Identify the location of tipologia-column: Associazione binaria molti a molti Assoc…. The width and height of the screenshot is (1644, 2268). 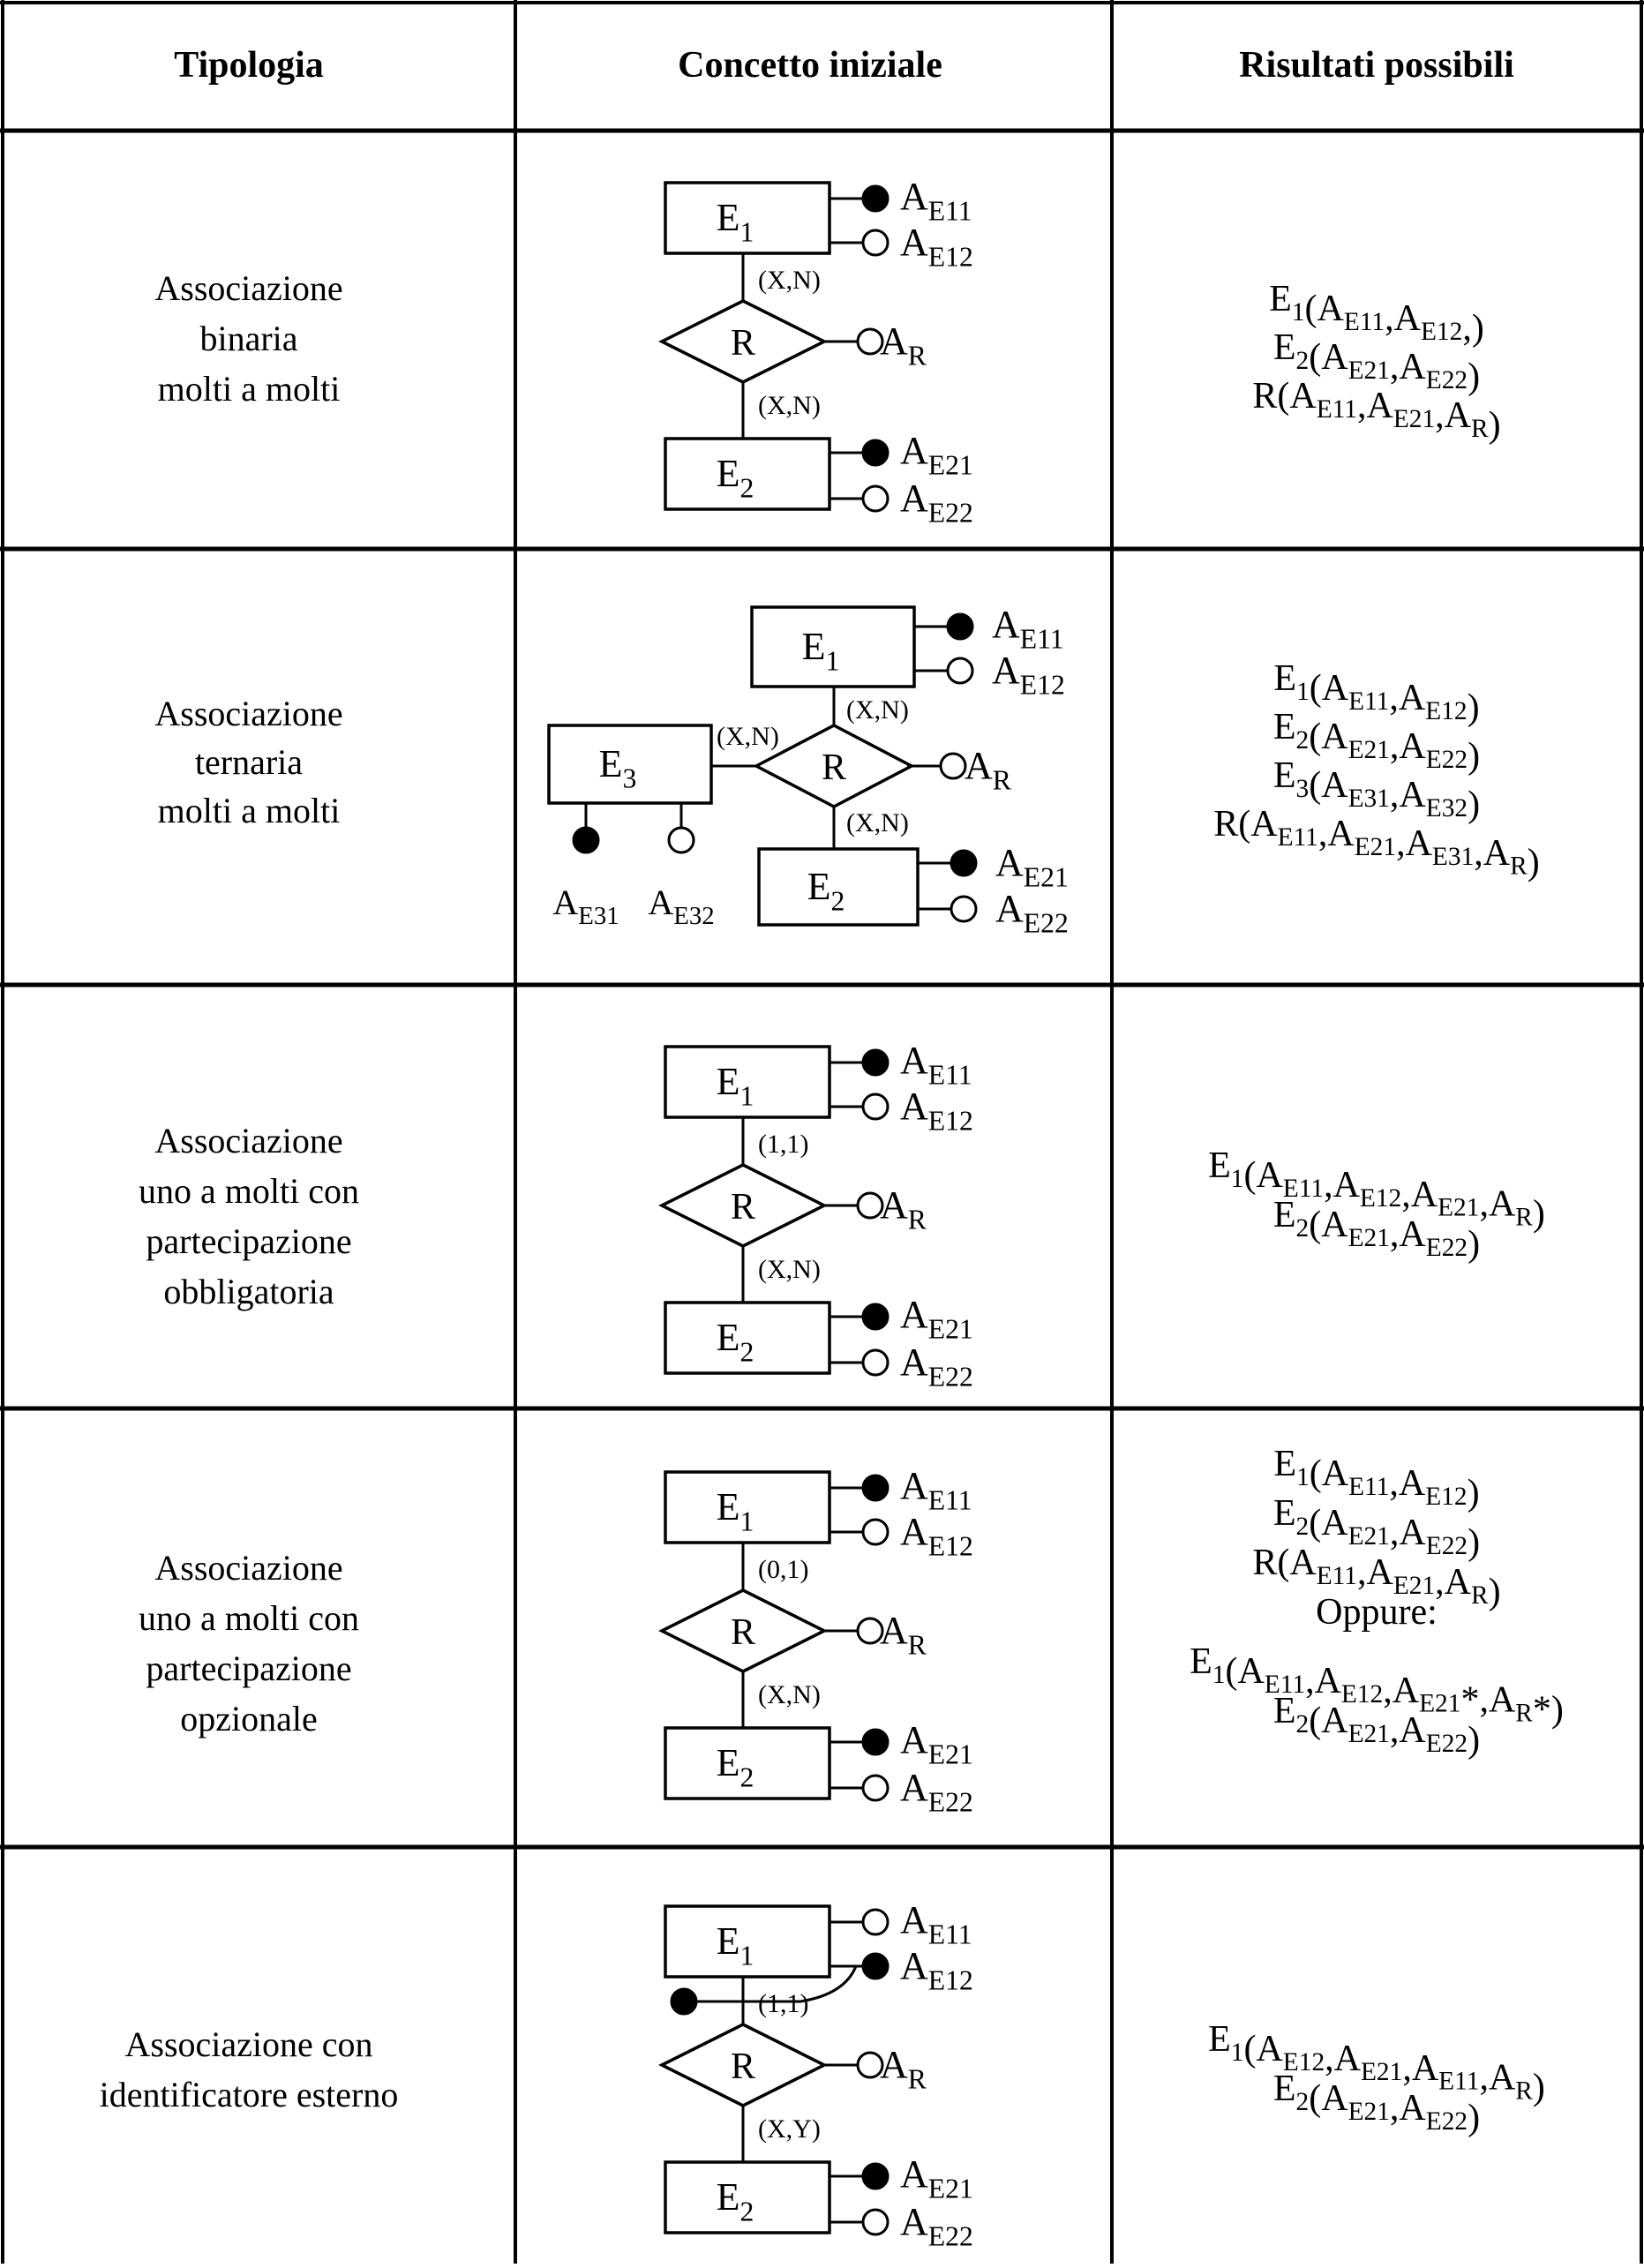
(249, 1191).